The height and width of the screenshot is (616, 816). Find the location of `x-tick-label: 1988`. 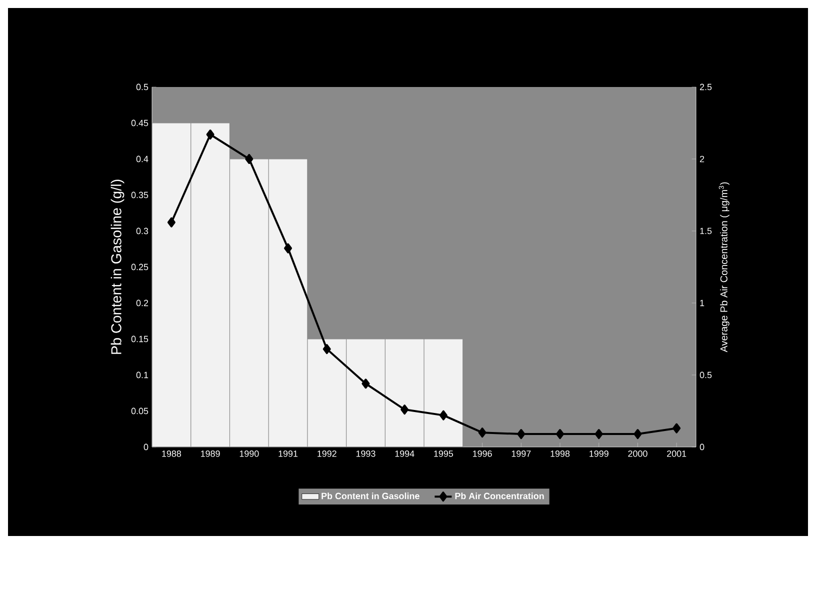

x-tick-label: 1988 is located at coordinates (172, 453).